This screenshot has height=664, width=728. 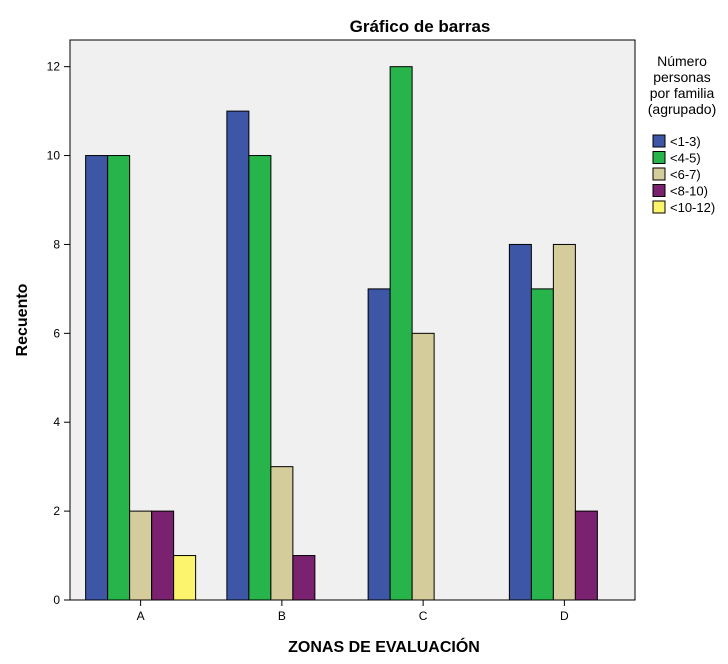 What do you see at coordinates (423, 616) in the screenshot?
I see `x-tick-label: C` at bounding box center [423, 616].